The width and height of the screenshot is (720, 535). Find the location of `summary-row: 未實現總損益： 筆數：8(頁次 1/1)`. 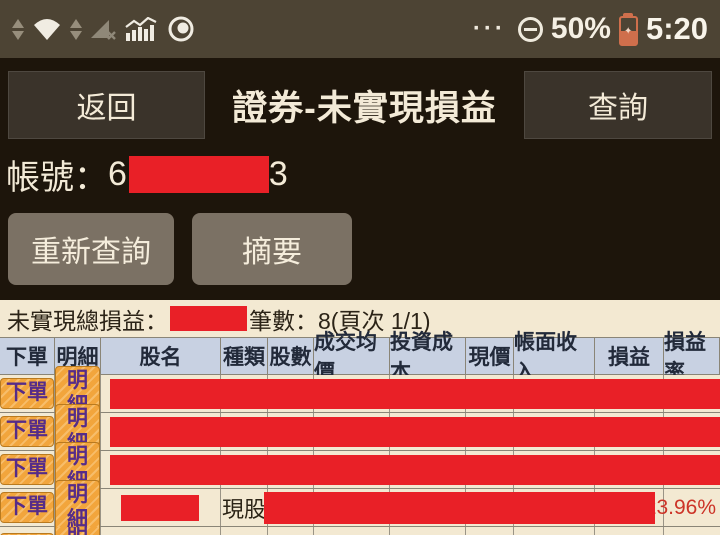

summary-row: 未實現總損益： 筆數：8(頁次 1/1) is located at coordinates (360, 318).